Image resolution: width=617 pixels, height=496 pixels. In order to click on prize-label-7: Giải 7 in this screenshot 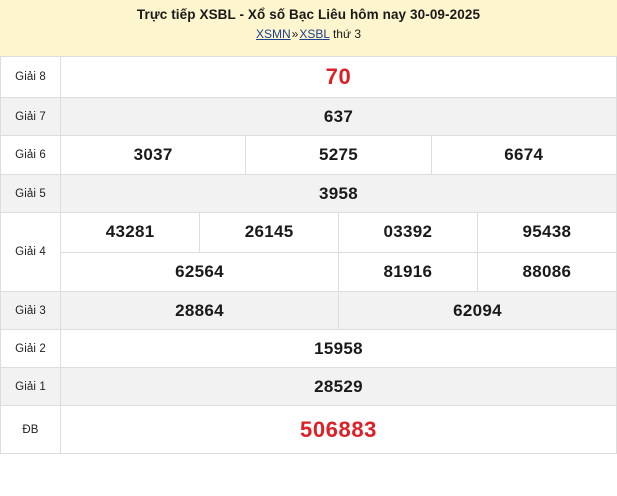, I will do `click(30, 116)`.